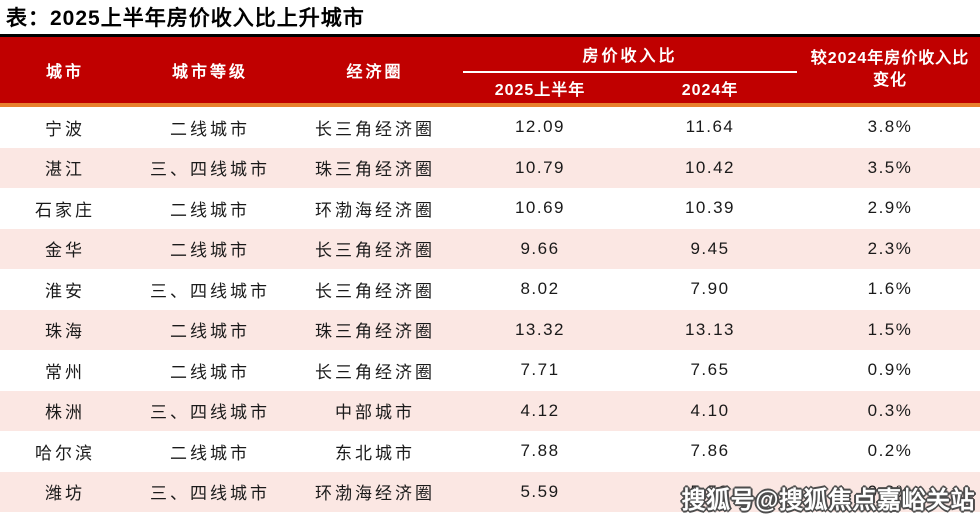 The height and width of the screenshot is (522, 980). Describe the element at coordinates (65, 332) in the screenshot. I see `cell-city: 珠海` at that location.